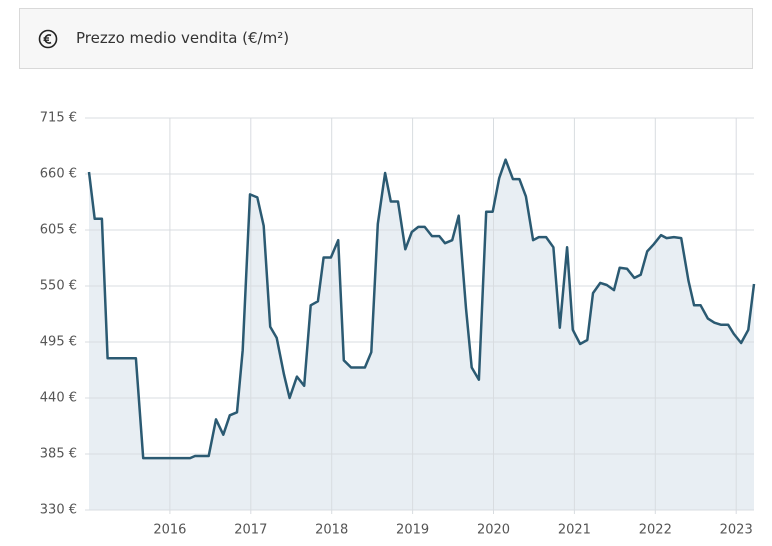 Image resolution: width=772 pixels, height=546 pixels. I want to click on header-title: Prezzo medio vendita (€/m²), so click(183, 38).